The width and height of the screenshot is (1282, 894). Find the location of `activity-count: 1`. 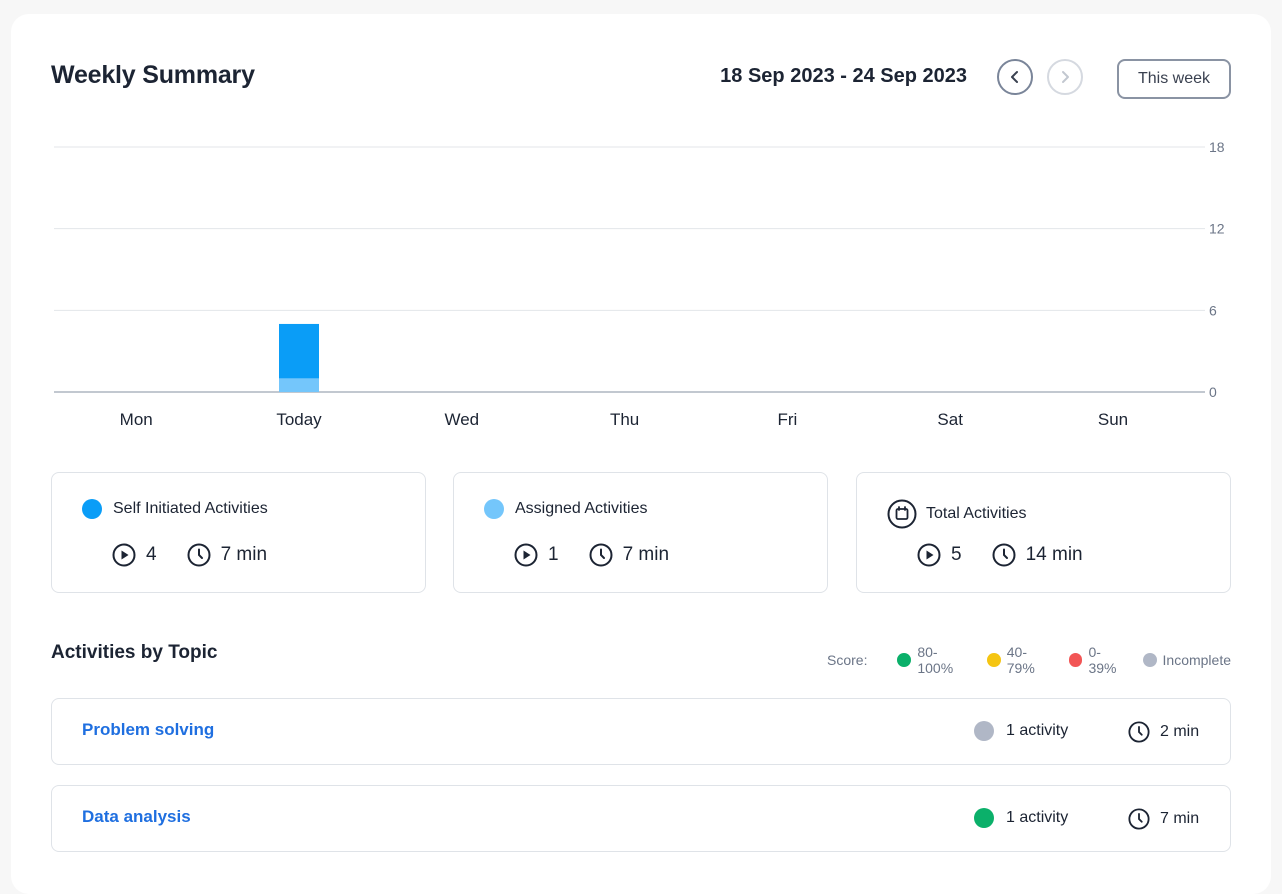

activity-count: 1 is located at coordinates (553, 554).